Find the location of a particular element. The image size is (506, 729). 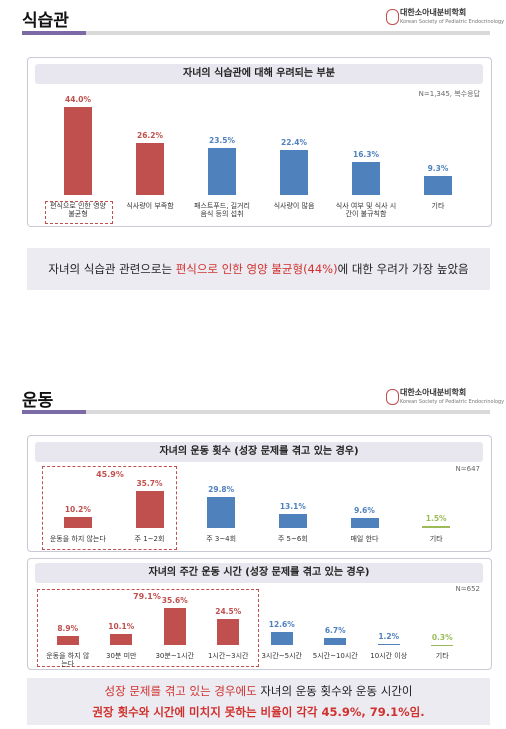

chart-title: 자녀의 식습관에 대해 우려되는 부분 is located at coordinates (259, 74).